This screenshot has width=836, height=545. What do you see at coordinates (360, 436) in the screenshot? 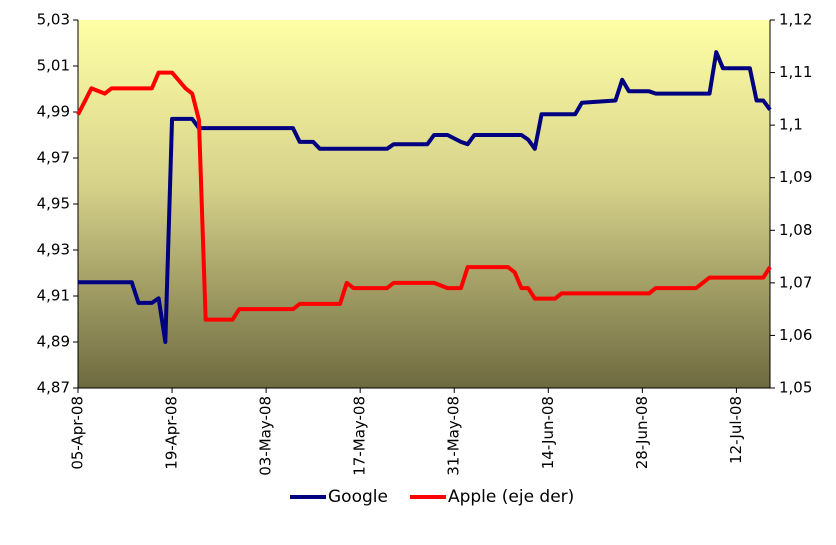
I see `x-tick-label: 17-May-08` at bounding box center [360, 436].